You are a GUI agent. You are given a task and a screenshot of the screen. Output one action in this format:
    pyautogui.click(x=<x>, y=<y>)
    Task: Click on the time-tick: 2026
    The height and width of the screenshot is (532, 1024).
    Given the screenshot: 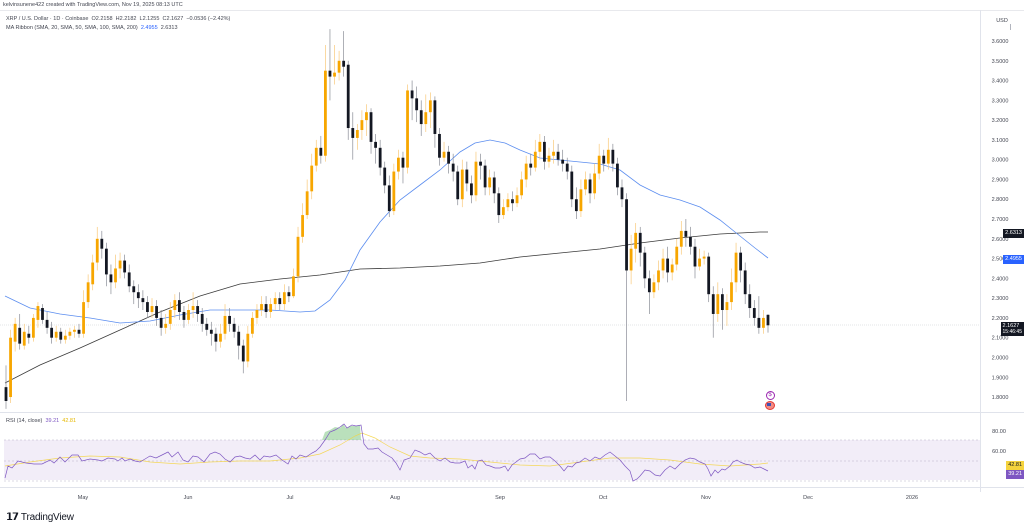 What is the action you would take?
    pyautogui.click(x=912, y=498)
    